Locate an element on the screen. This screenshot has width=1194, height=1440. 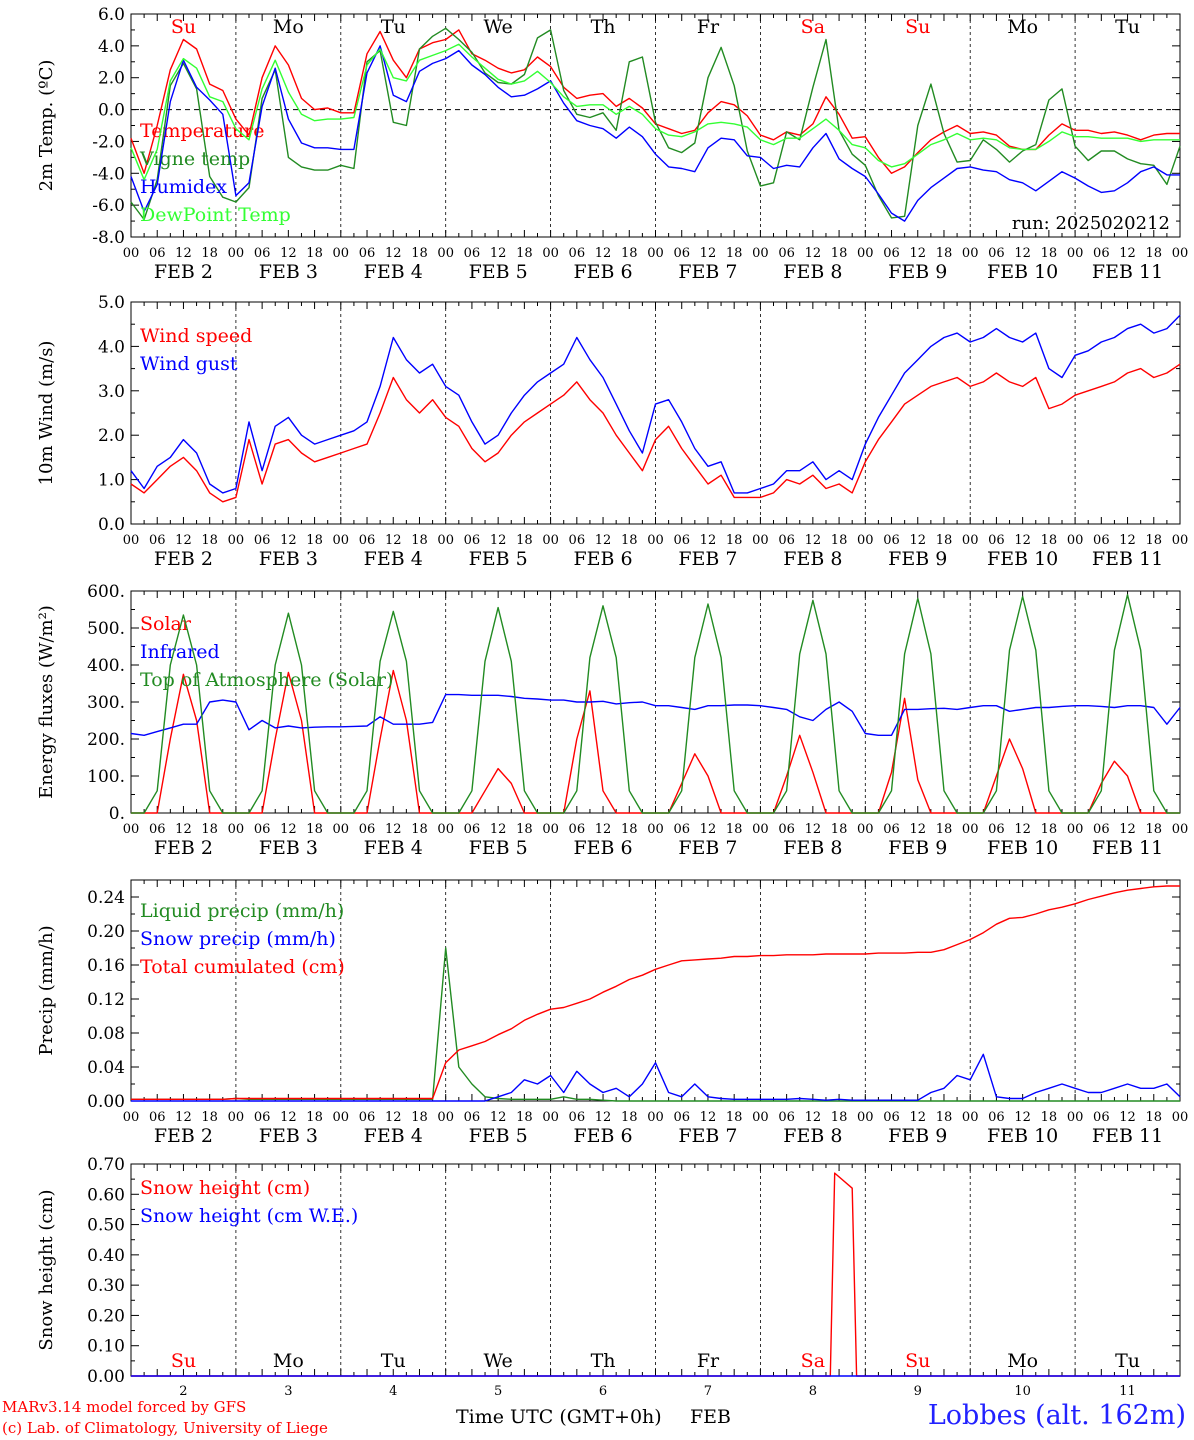
date-label: FEB 2 is located at coordinates (183, 272).